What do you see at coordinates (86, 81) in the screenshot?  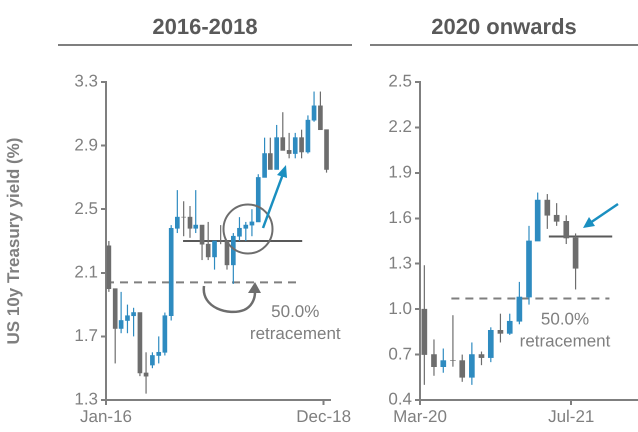 I see `y-tick-label: 3.3` at bounding box center [86, 81].